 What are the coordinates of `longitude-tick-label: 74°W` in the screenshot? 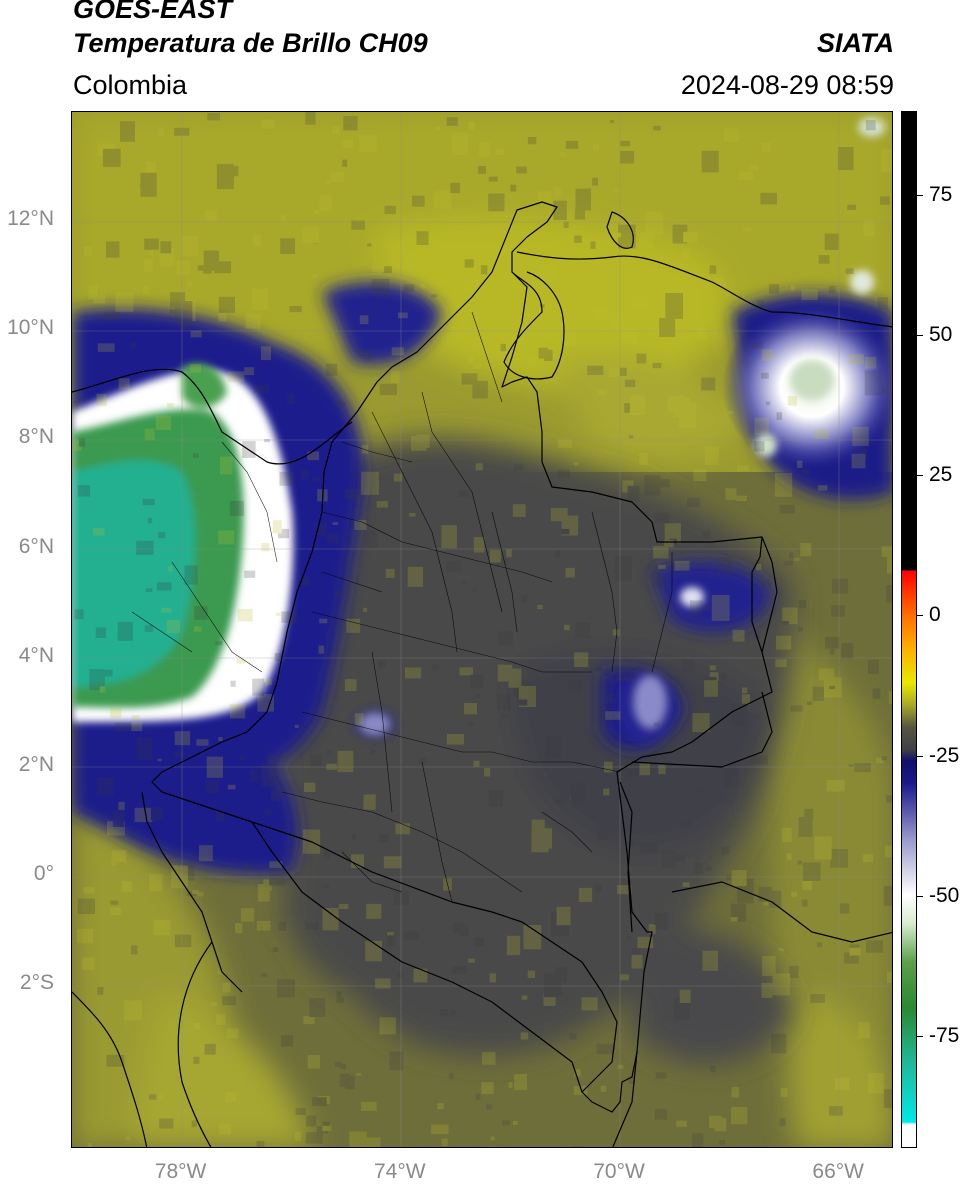 It's located at (400, 1171).